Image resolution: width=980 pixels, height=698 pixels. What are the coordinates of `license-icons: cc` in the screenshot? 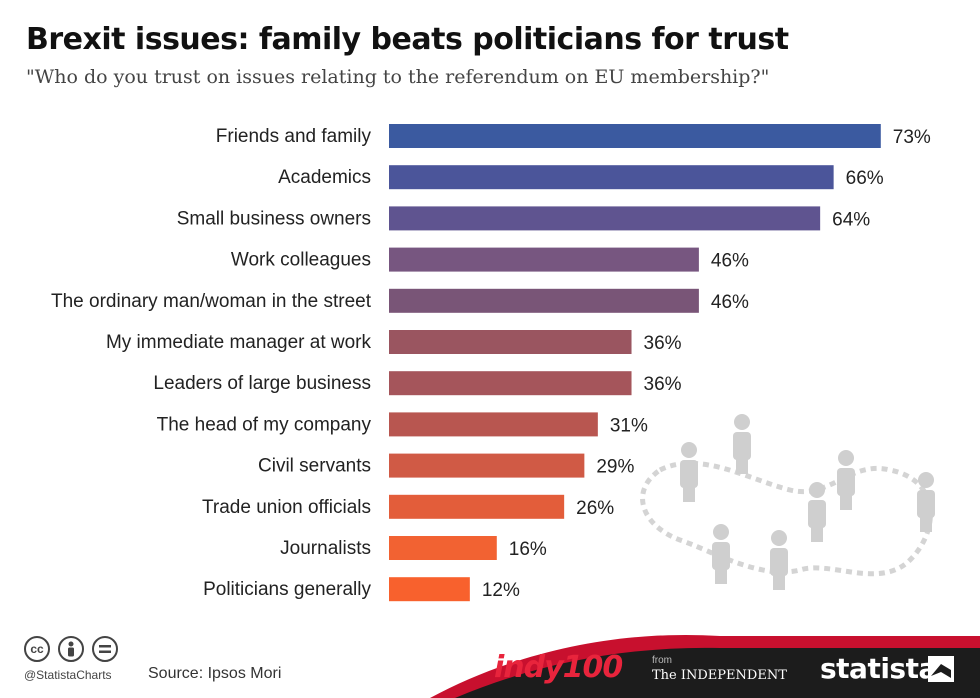 It's located at (71, 649).